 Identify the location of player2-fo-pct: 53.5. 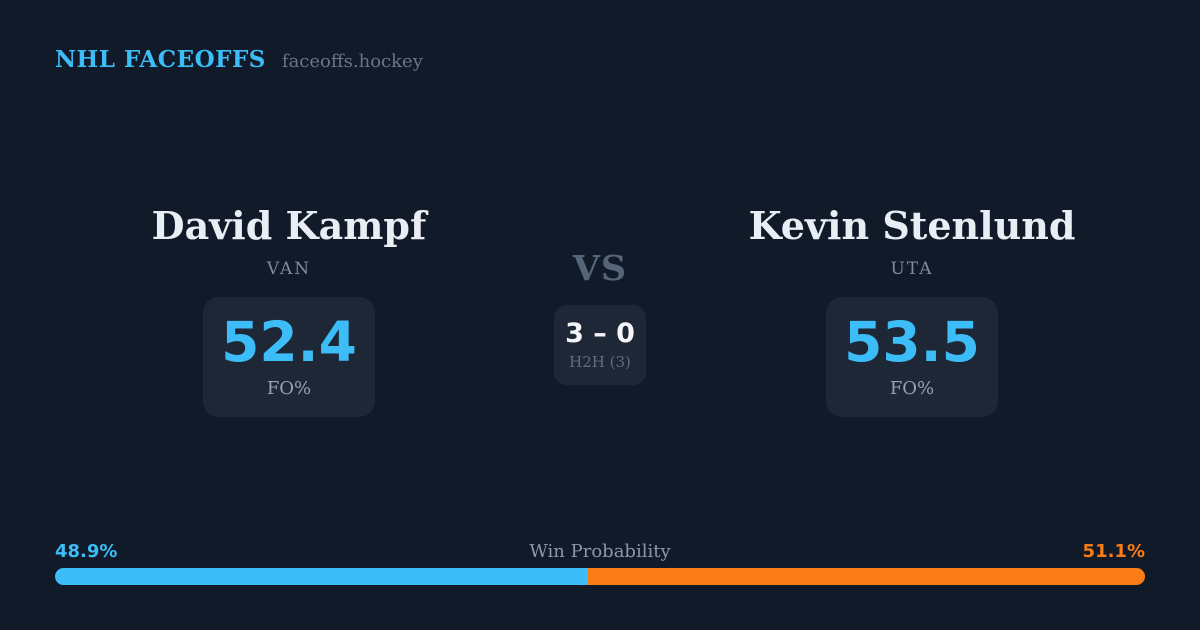
(912, 341).